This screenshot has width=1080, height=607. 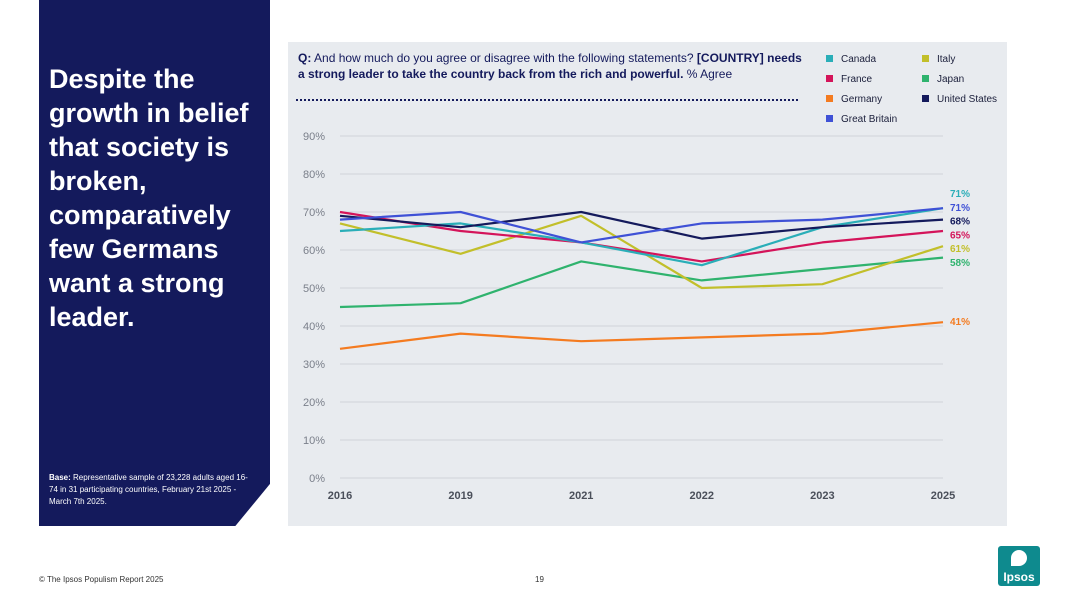 I want to click on legend-item-italy: Italy, so click(x=938, y=59).